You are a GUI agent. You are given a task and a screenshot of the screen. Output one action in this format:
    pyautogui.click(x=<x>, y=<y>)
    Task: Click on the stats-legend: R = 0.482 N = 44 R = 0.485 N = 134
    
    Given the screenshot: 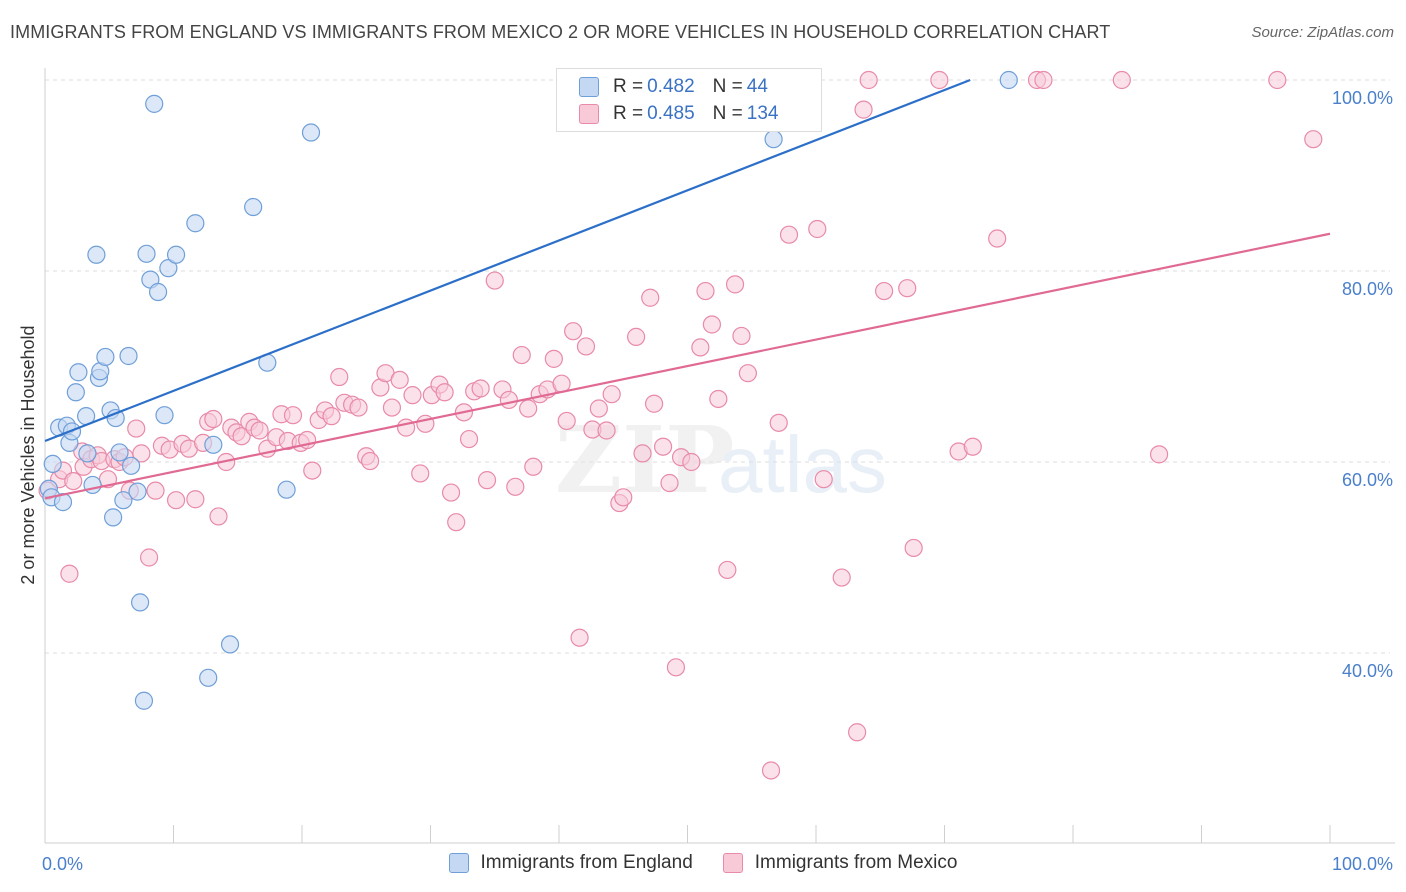 What is the action you would take?
    pyautogui.click(x=689, y=100)
    